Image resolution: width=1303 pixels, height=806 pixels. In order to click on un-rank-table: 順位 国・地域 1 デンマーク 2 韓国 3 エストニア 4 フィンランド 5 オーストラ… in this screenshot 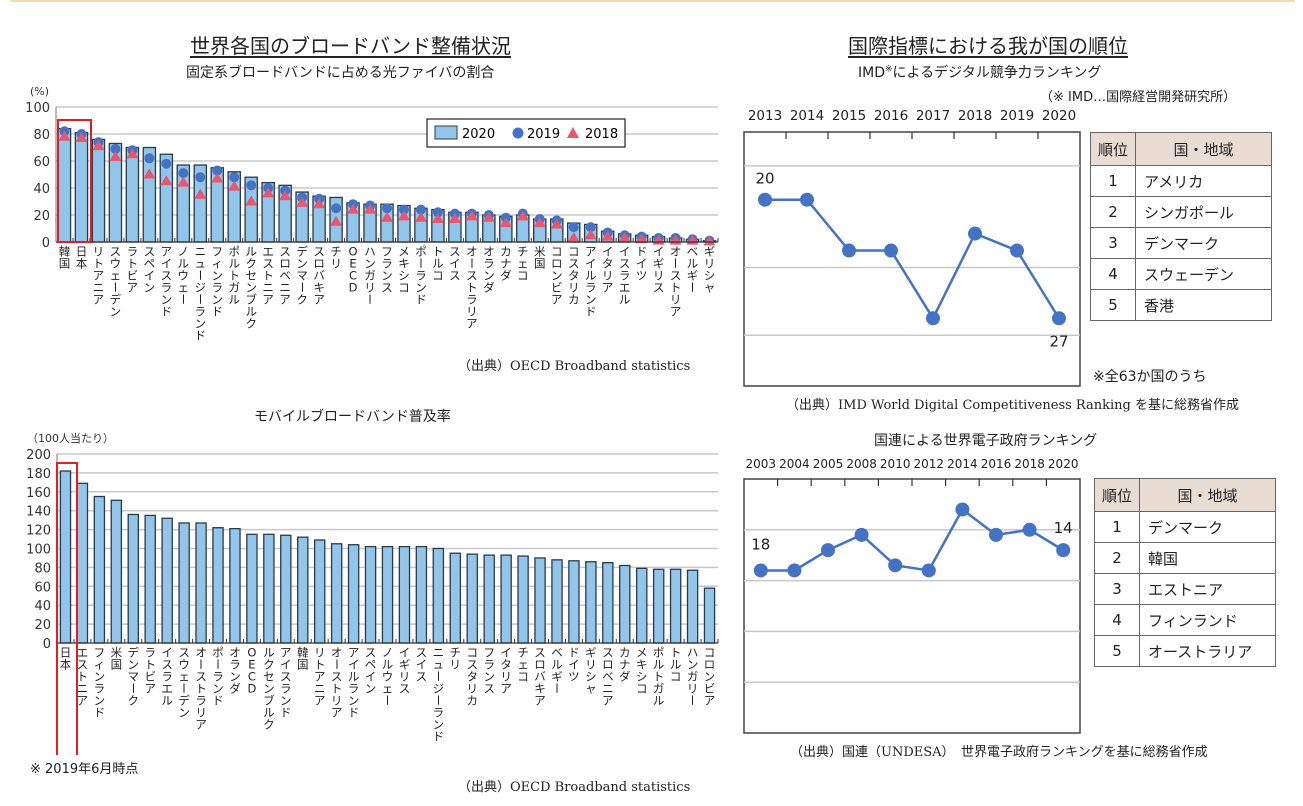, I will do `click(1185, 572)`.